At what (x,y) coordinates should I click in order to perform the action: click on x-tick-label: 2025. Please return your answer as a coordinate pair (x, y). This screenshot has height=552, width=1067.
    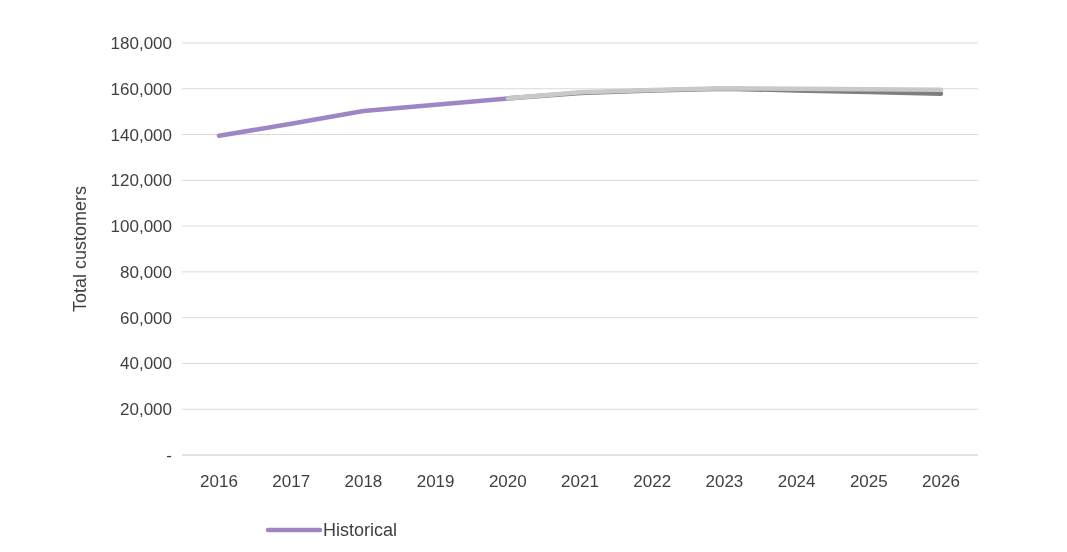
    Looking at the image, I should click on (868, 481).